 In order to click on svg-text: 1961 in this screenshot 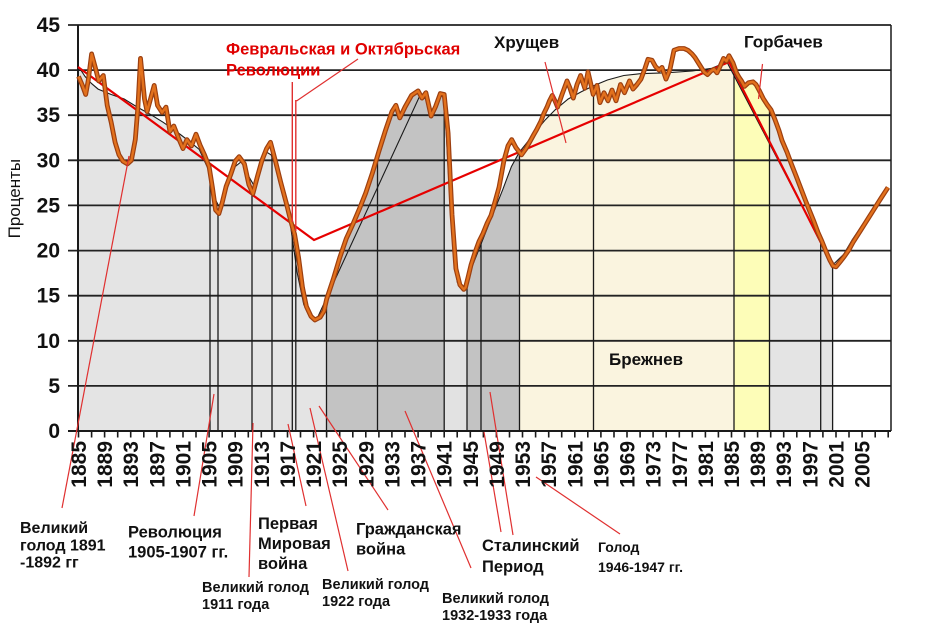, I will do `click(575, 464)`.